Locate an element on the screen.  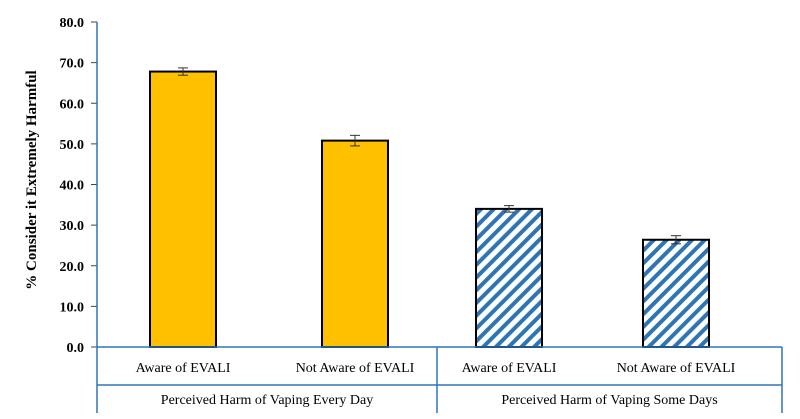
y-tick-label: 80.0 is located at coordinates (72, 23).